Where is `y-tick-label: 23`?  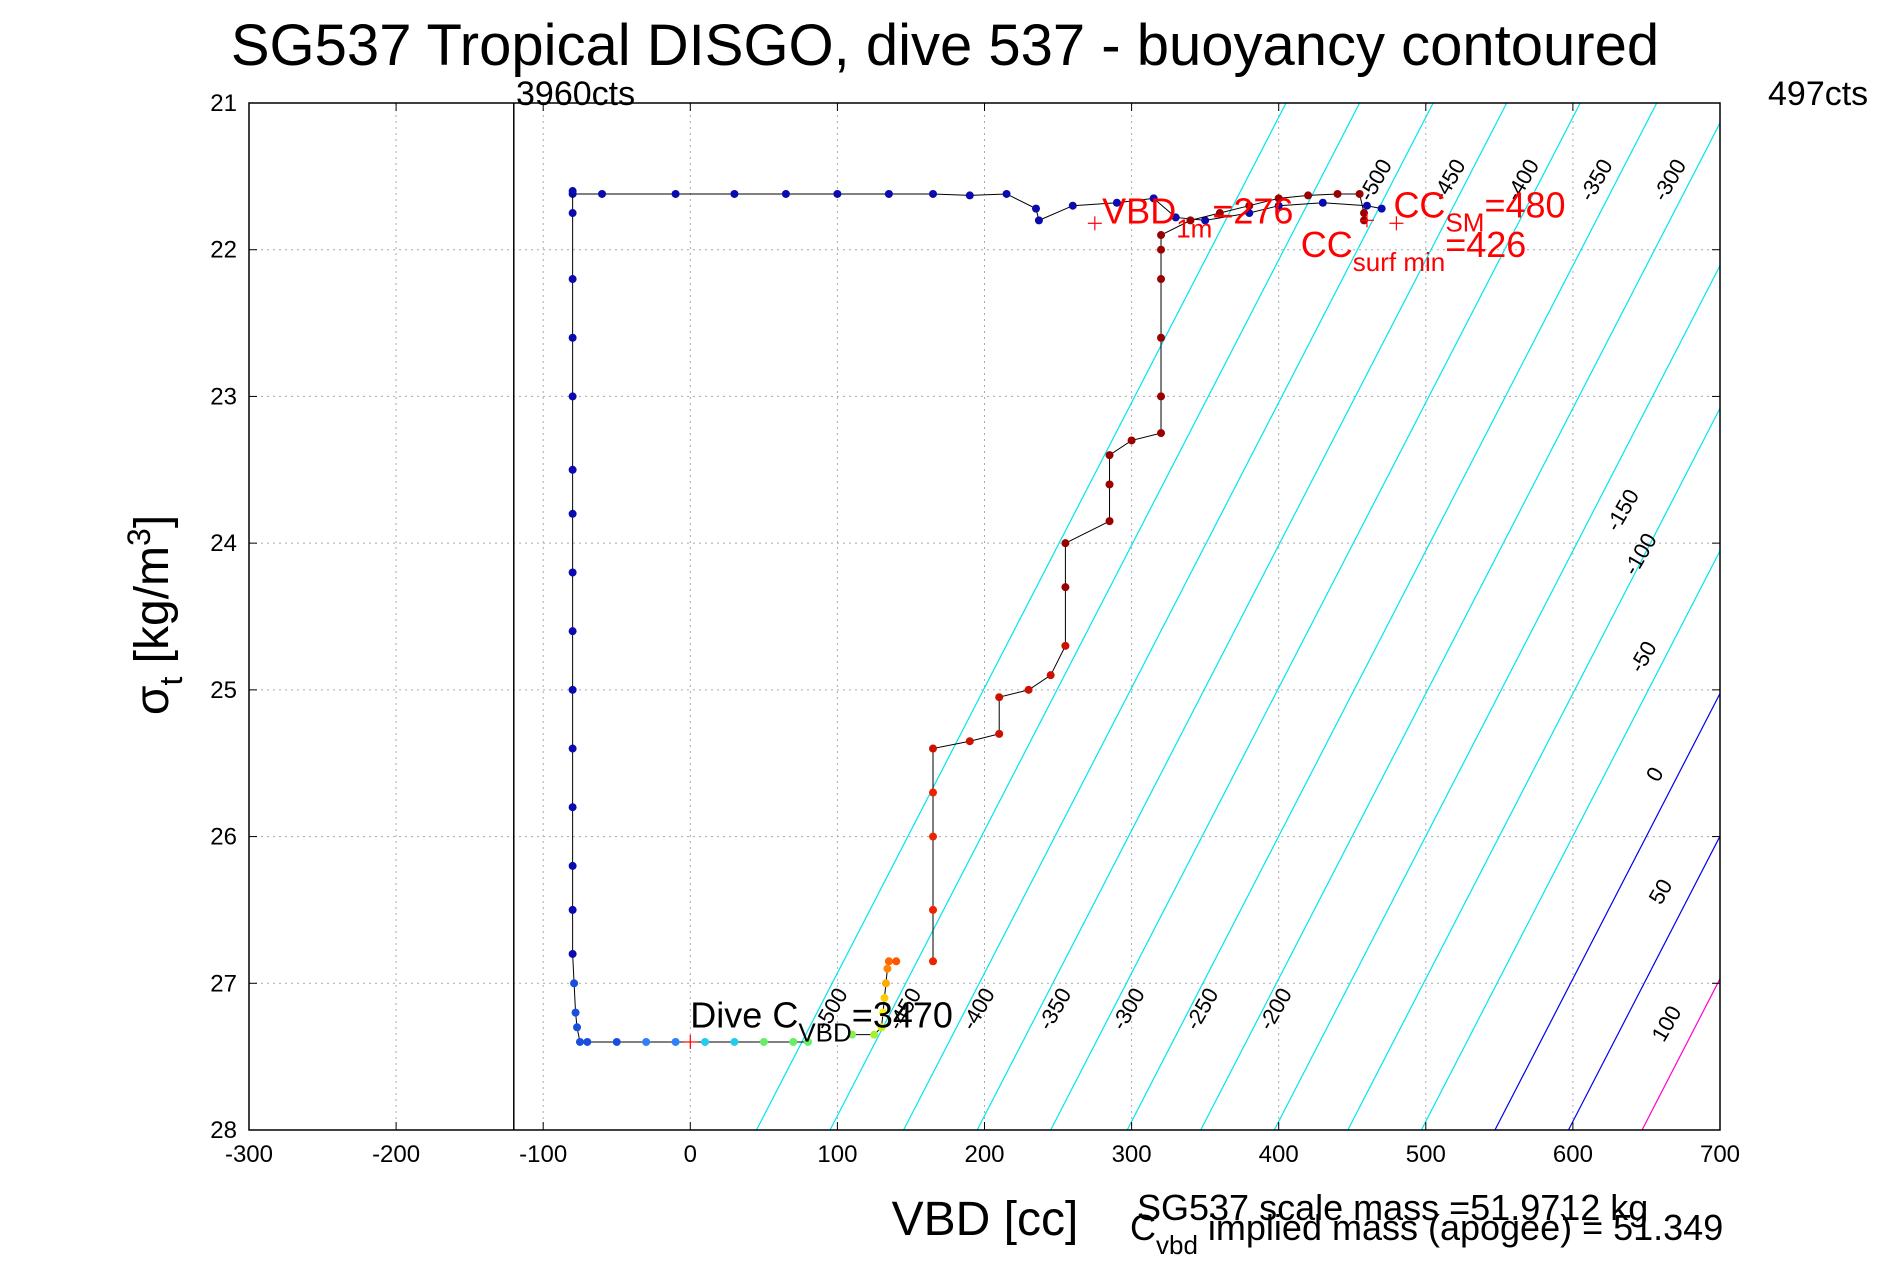 y-tick-label: 23 is located at coordinates (223, 396).